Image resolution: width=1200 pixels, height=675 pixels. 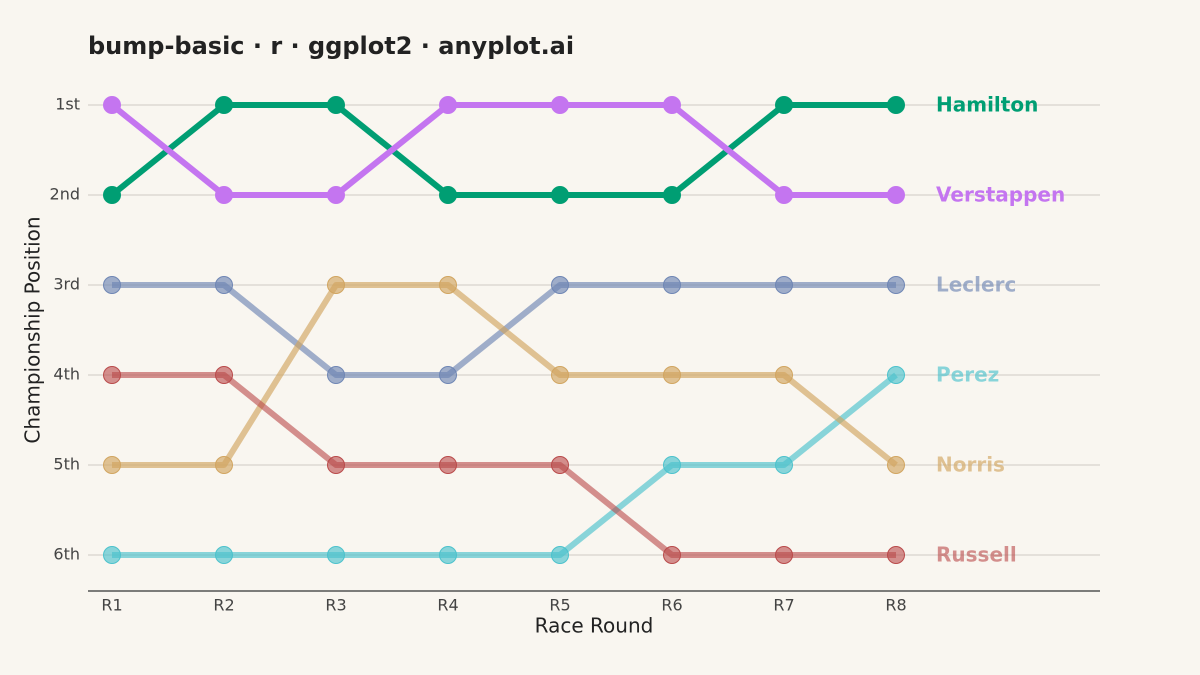 What do you see at coordinates (66, 554) in the screenshot?
I see `y-tick-label: 6th` at bounding box center [66, 554].